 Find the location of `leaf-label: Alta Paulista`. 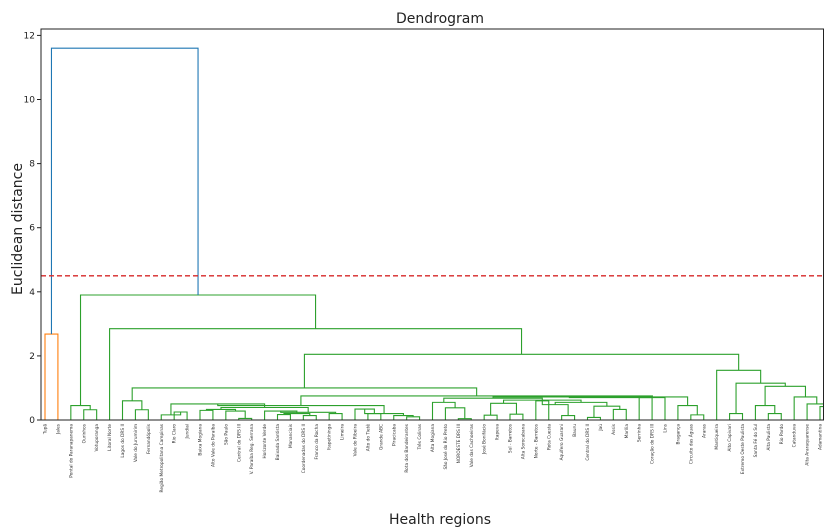

leaf-label: Alta Paulista is located at coordinates (769, 437).